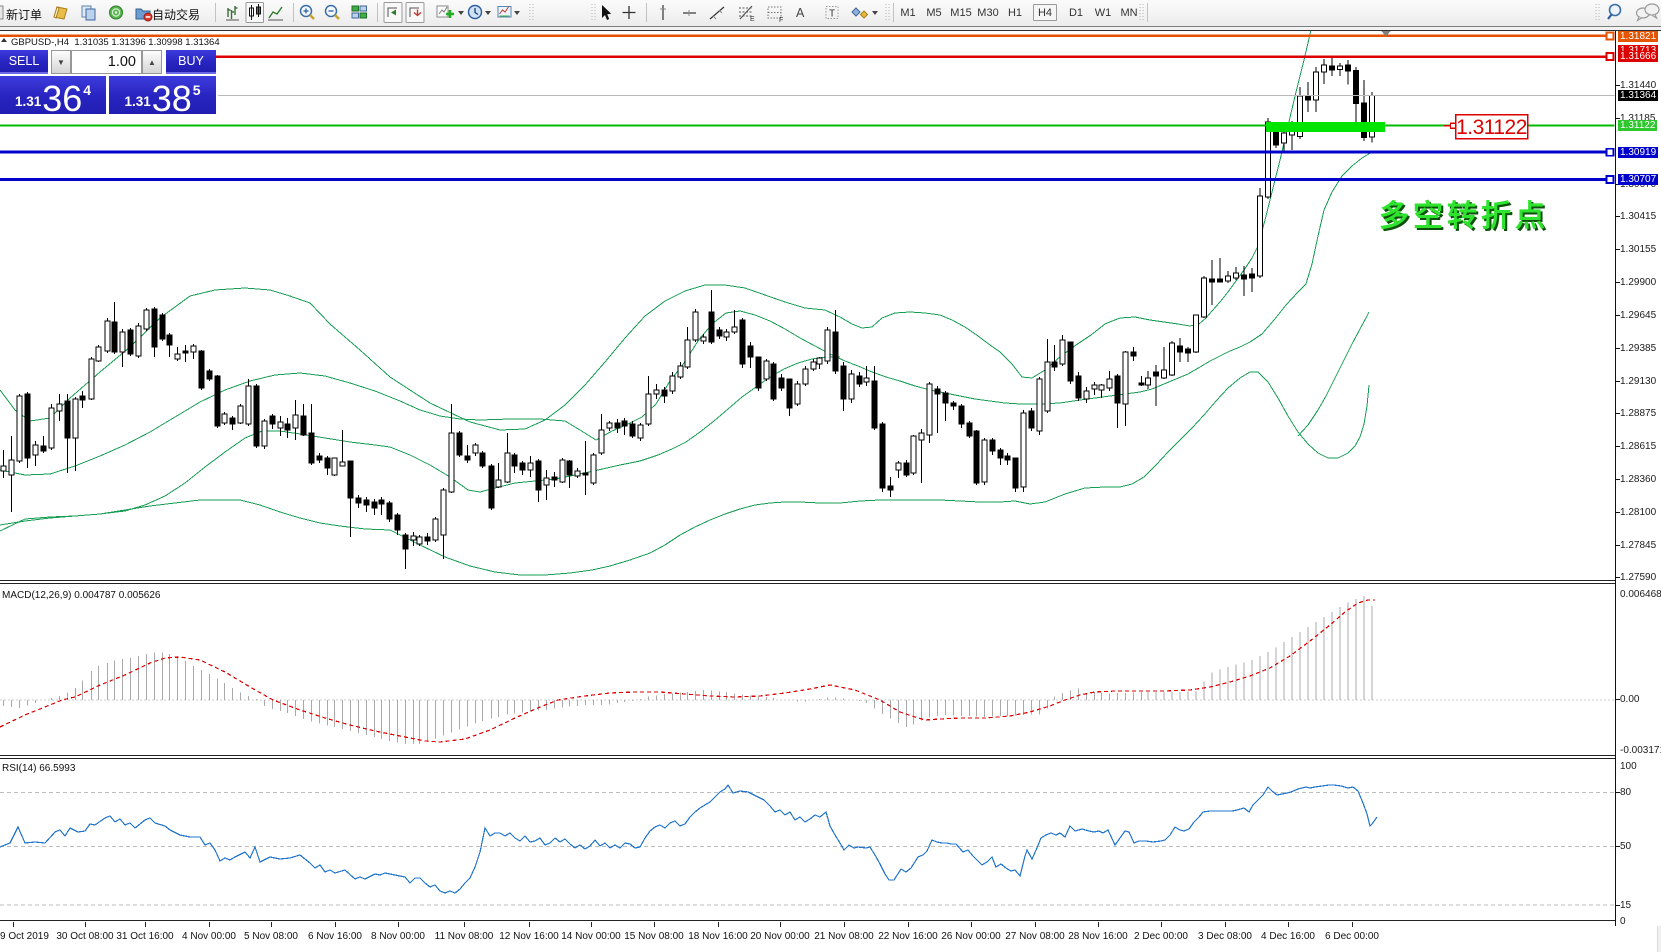  I want to click on svg-text: T, so click(832, 14).